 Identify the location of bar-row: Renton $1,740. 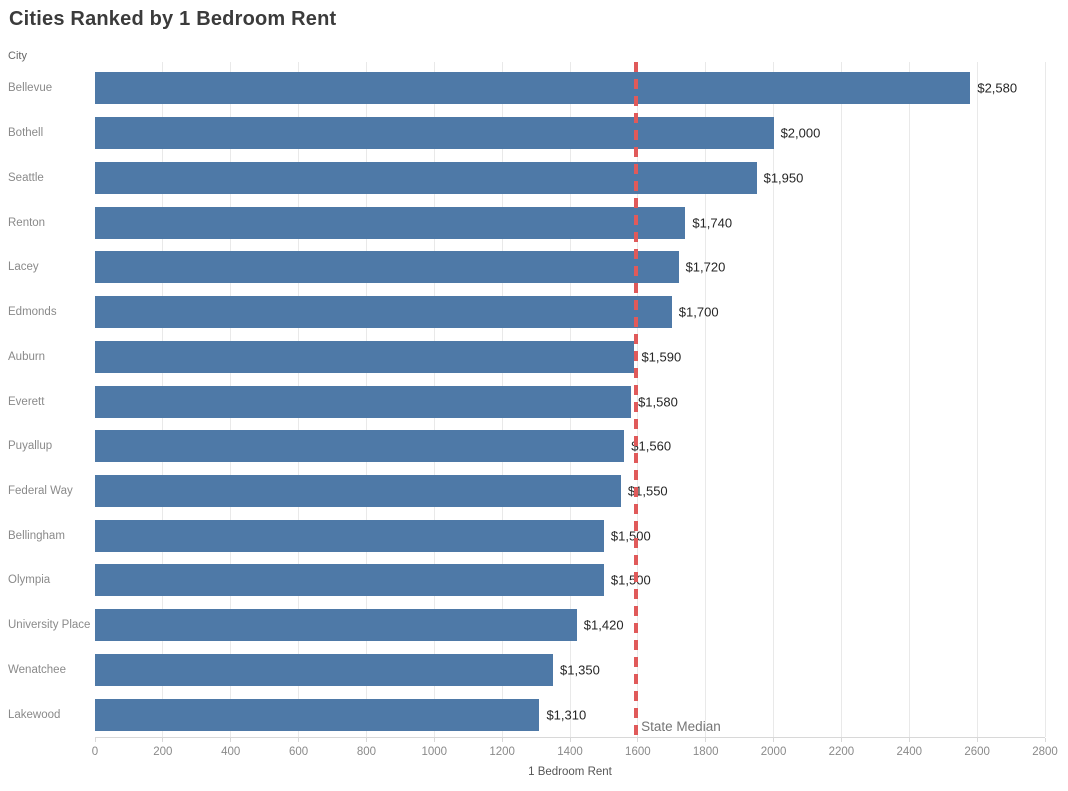
(534, 222).